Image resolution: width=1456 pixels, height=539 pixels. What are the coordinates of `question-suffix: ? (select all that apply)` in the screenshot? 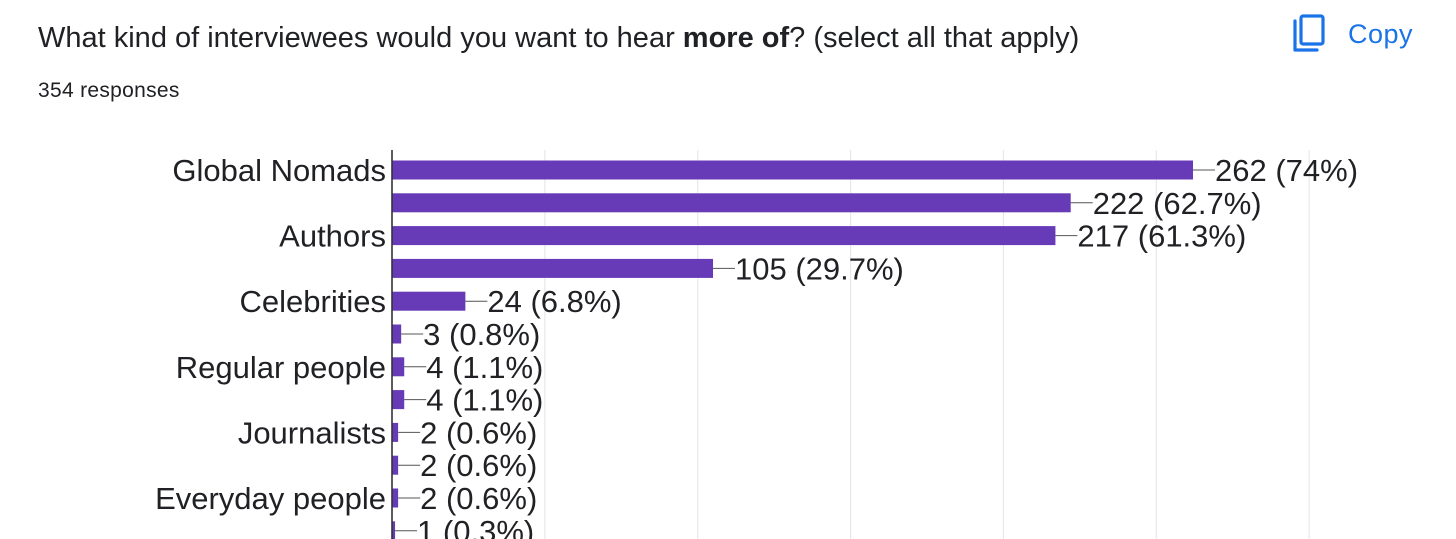 It's located at (934, 38).